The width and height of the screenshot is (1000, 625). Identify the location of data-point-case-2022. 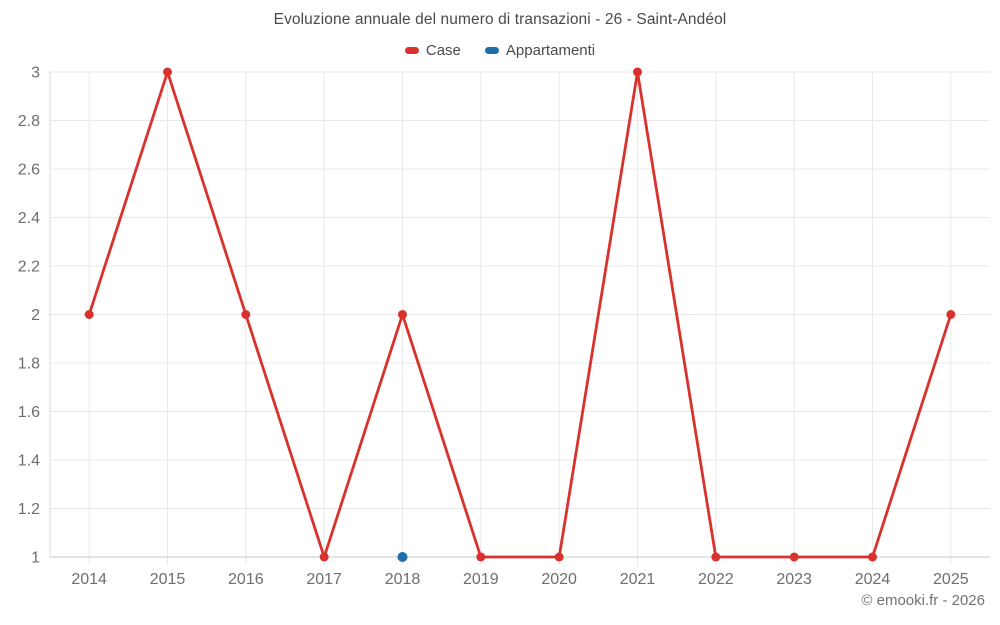
(716, 557).